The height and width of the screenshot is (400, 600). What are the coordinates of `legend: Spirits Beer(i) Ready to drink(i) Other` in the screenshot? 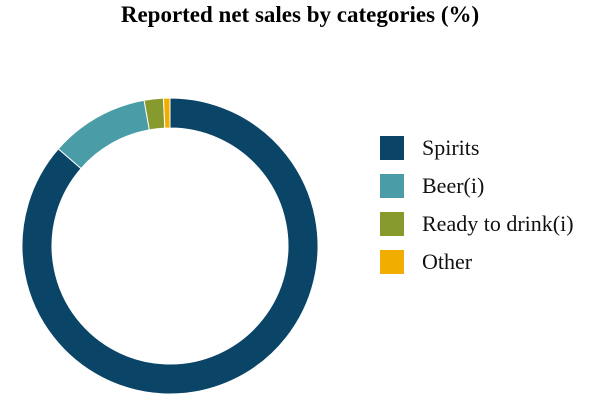 It's located at (477, 205).